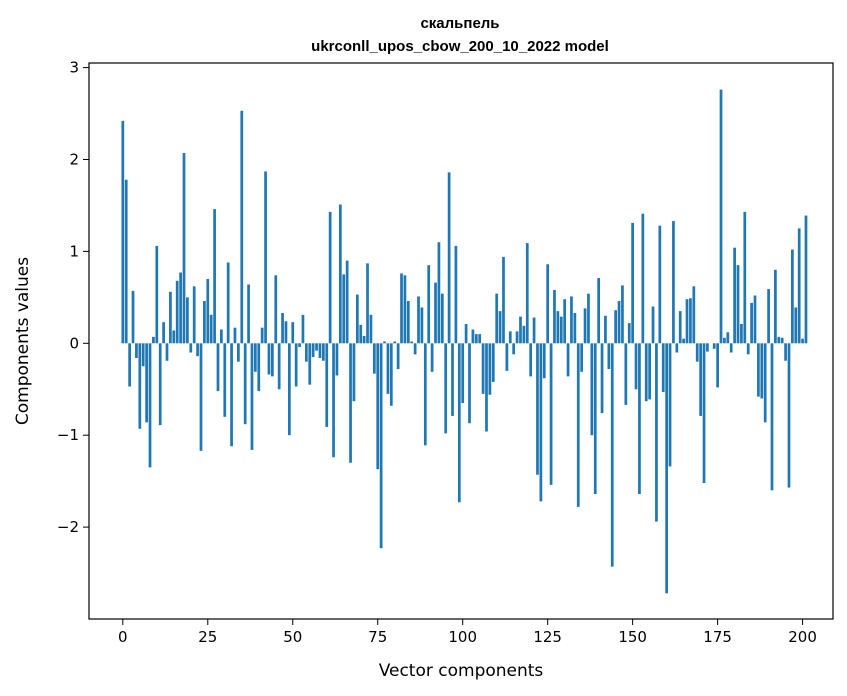 The width and height of the screenshot is (847, 696). I want to click on chart-title: скальпель, so click(459, 23).